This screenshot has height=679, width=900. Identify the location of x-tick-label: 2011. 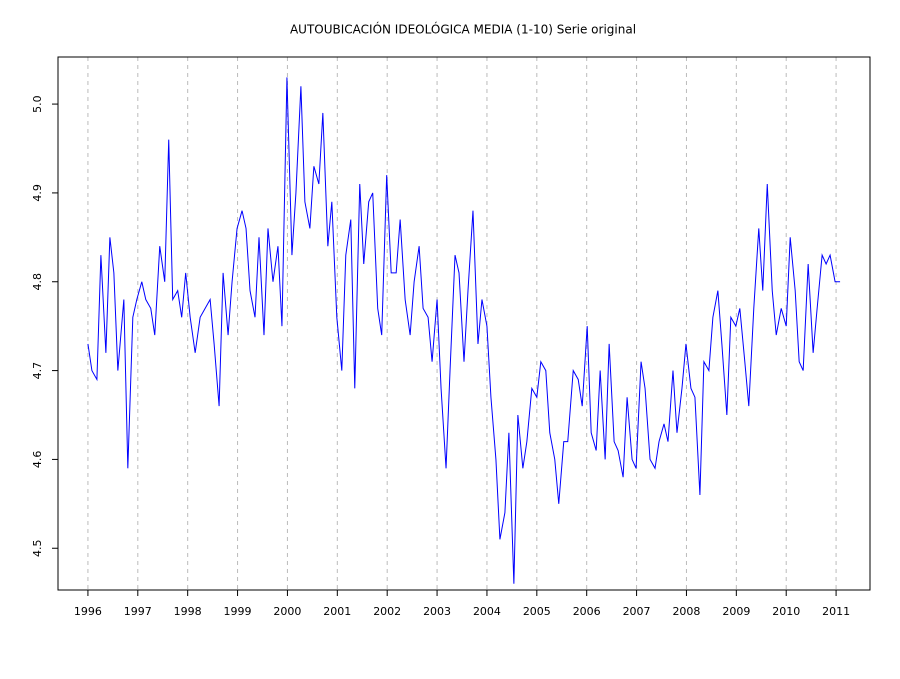
(836, 611).